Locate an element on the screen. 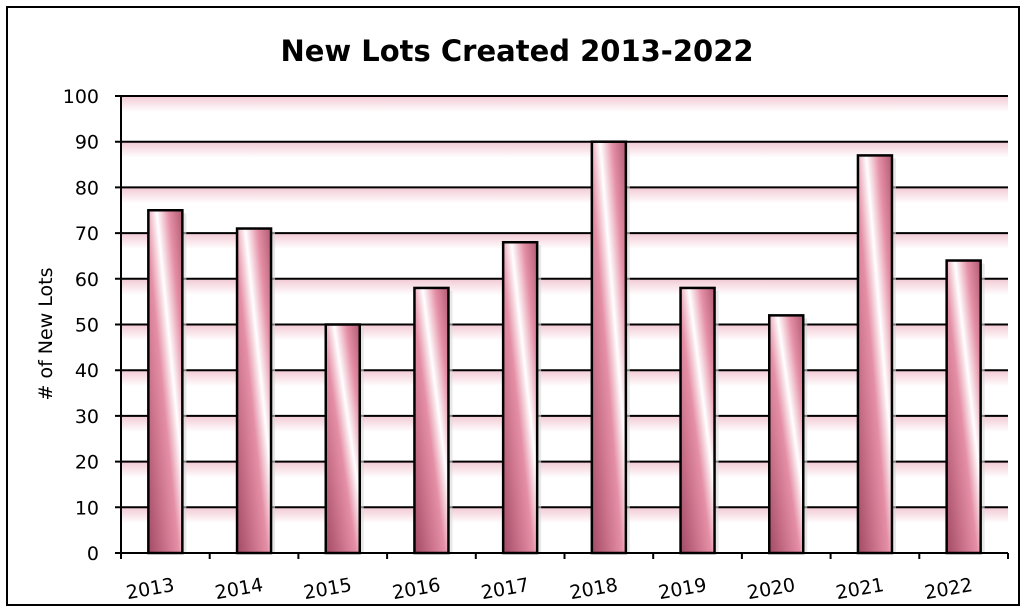 The image size is (1034, 614). bar-2013 is located at coordinates (165, 382).